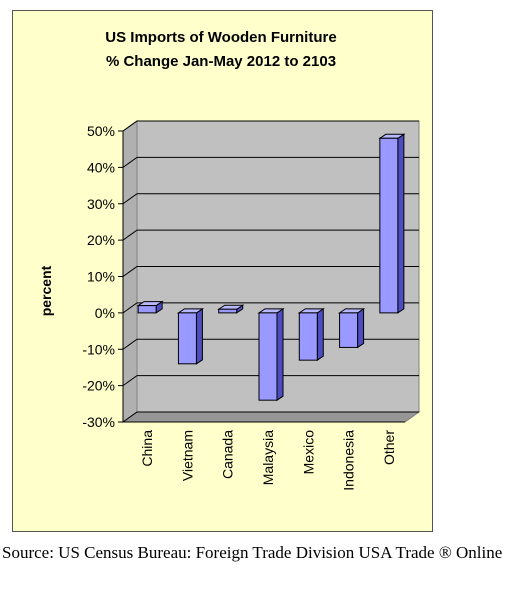 Image resolution: width=523 pixels, height=595 pixels. Describe the element at coordinates (98, 386) in the screenshot. I see `y-tick-label-7: -20%` at that location.